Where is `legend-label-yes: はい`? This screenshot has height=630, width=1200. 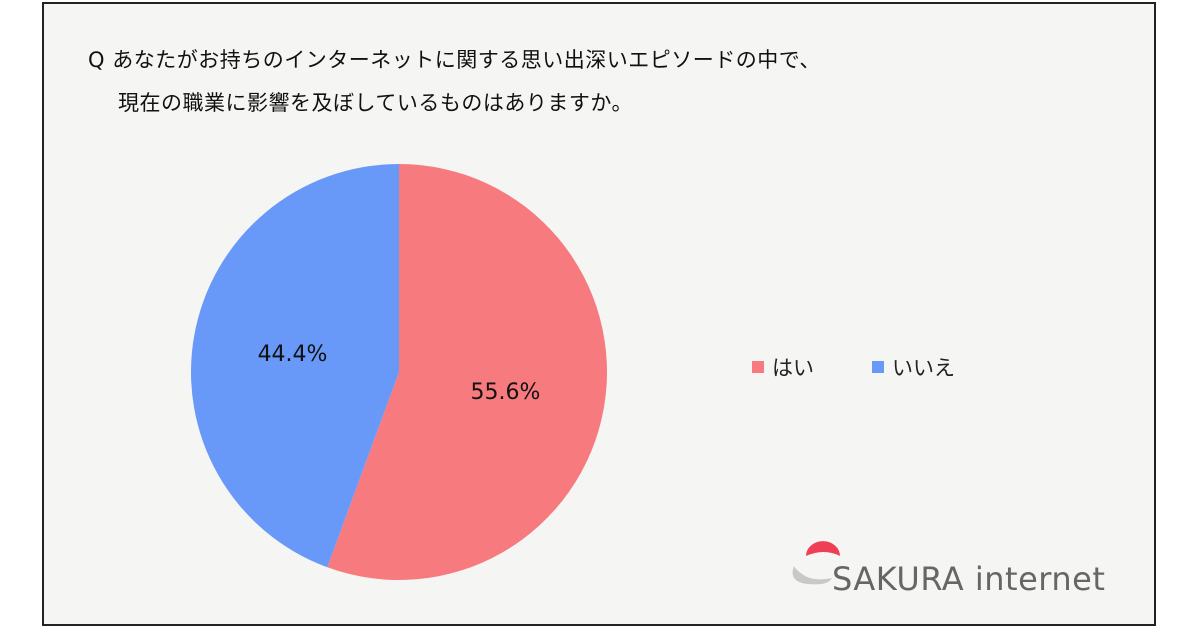 legend-label-yes: はい is located at coordinates (793, 368).